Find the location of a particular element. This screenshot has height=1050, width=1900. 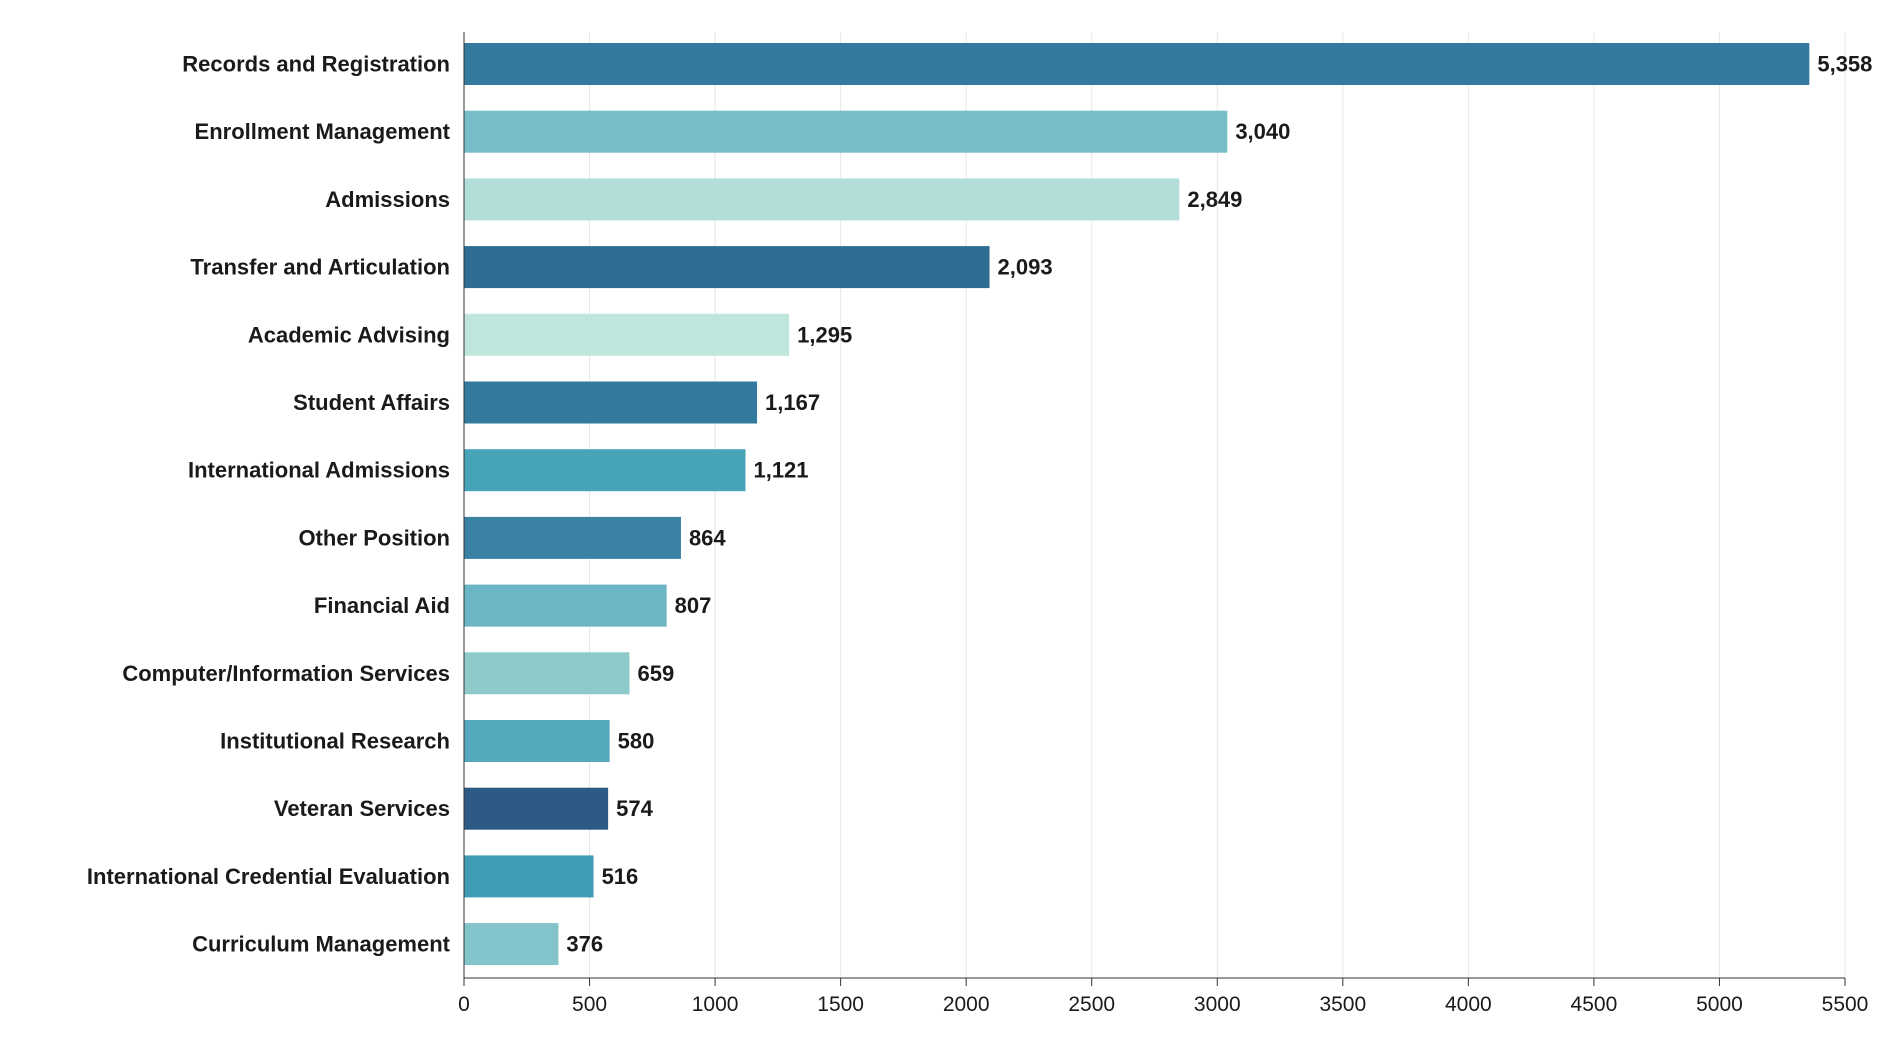

x-tick-label: 1000 is located at coordinates (715, 1004).